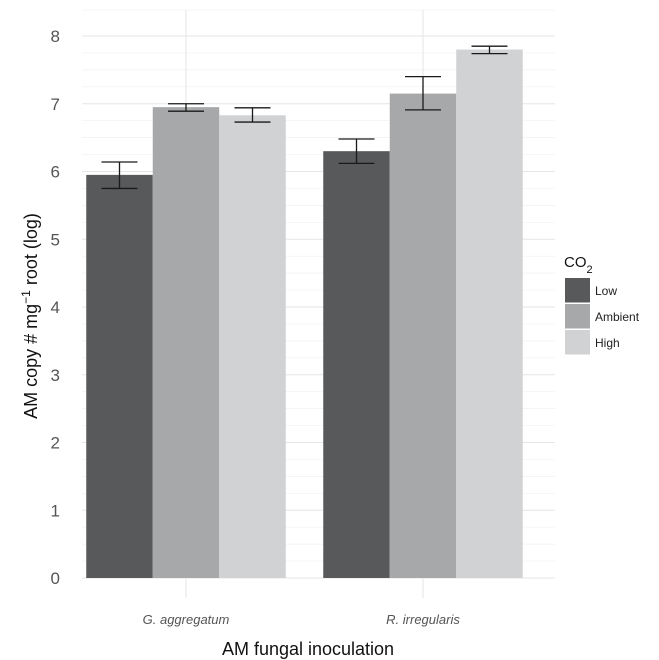  I want to click on x-tick-label: R. irregularis, so click(423, 619).